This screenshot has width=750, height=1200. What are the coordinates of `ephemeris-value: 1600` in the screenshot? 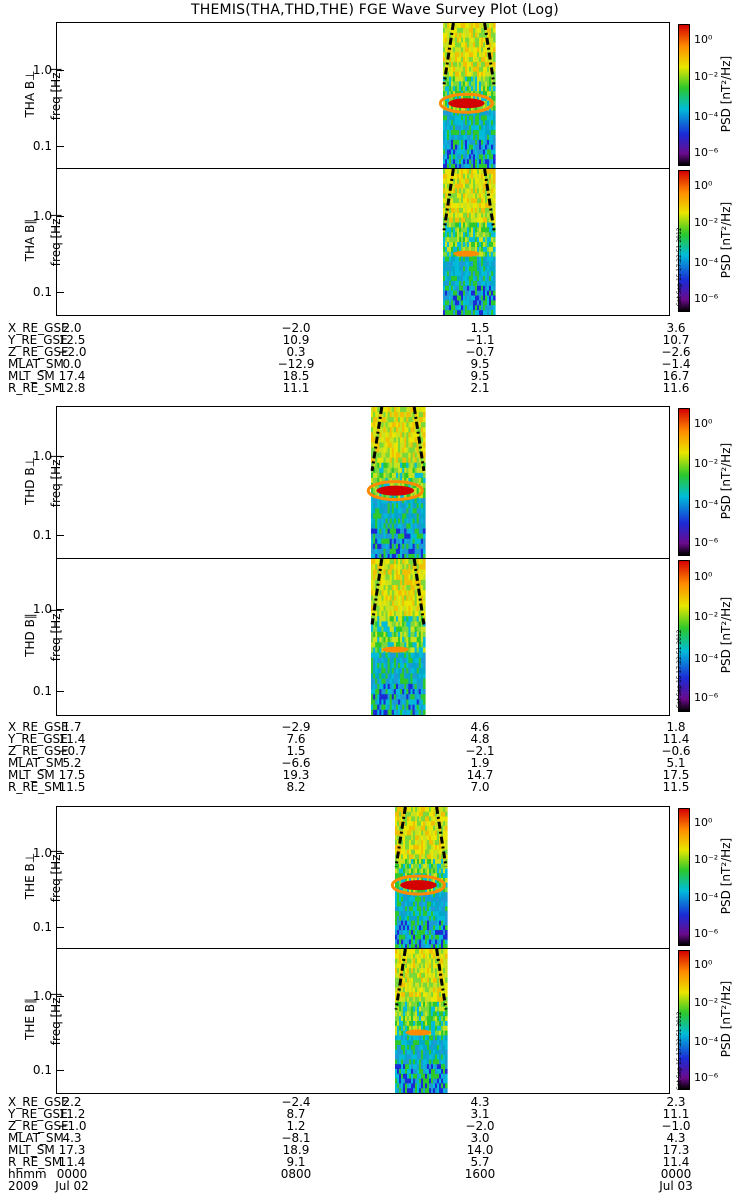 It's located at (480, 1174).